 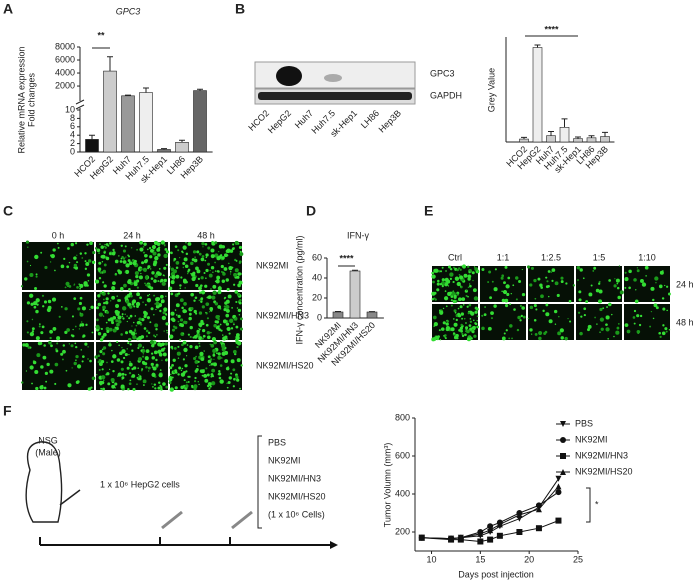 I want to click on annotation: ****, so click(x=346, y=258).